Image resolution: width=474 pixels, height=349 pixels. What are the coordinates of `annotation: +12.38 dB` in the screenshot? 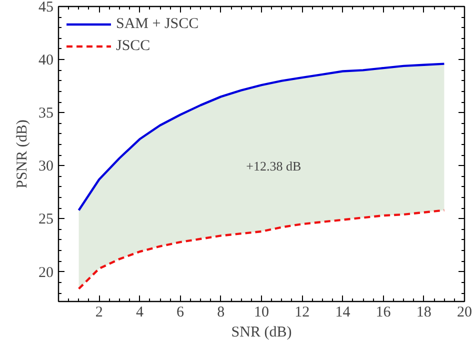 It's located at (274, 166).